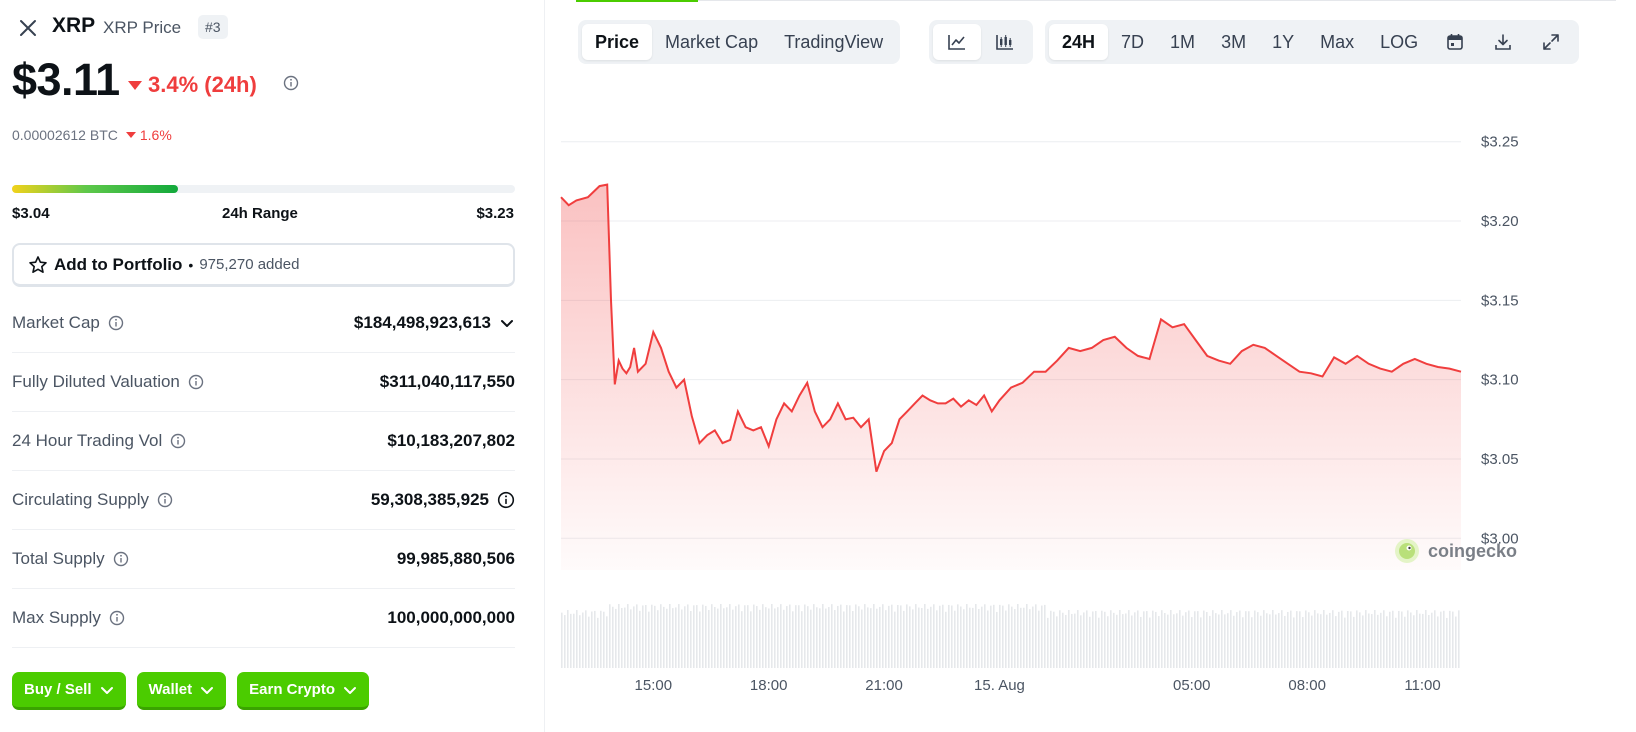 This screenshot has height=732, width=1636. What do you see at coordinates (1005, 42) in the screenshot?
I see `candlestick-chart-button` at bounding box center [1005, 42].